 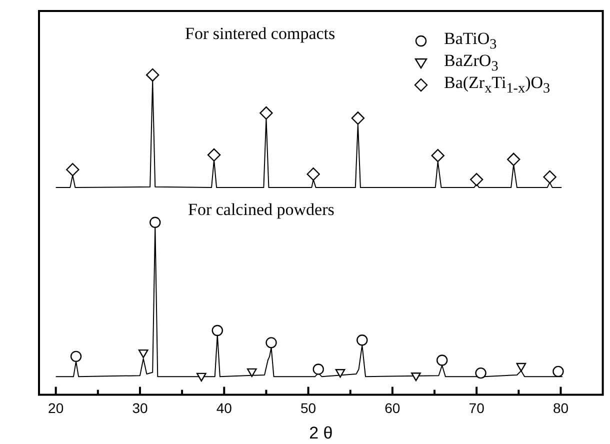 I want to click on x-tick-label: 80, so click(x=560, y=408).